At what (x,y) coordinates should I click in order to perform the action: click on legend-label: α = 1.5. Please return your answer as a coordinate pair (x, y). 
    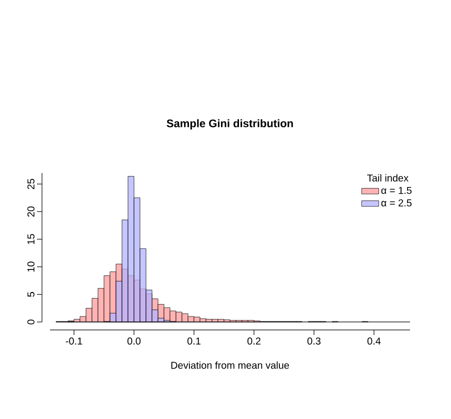
    Looking at the image, I should click on (396, 190).